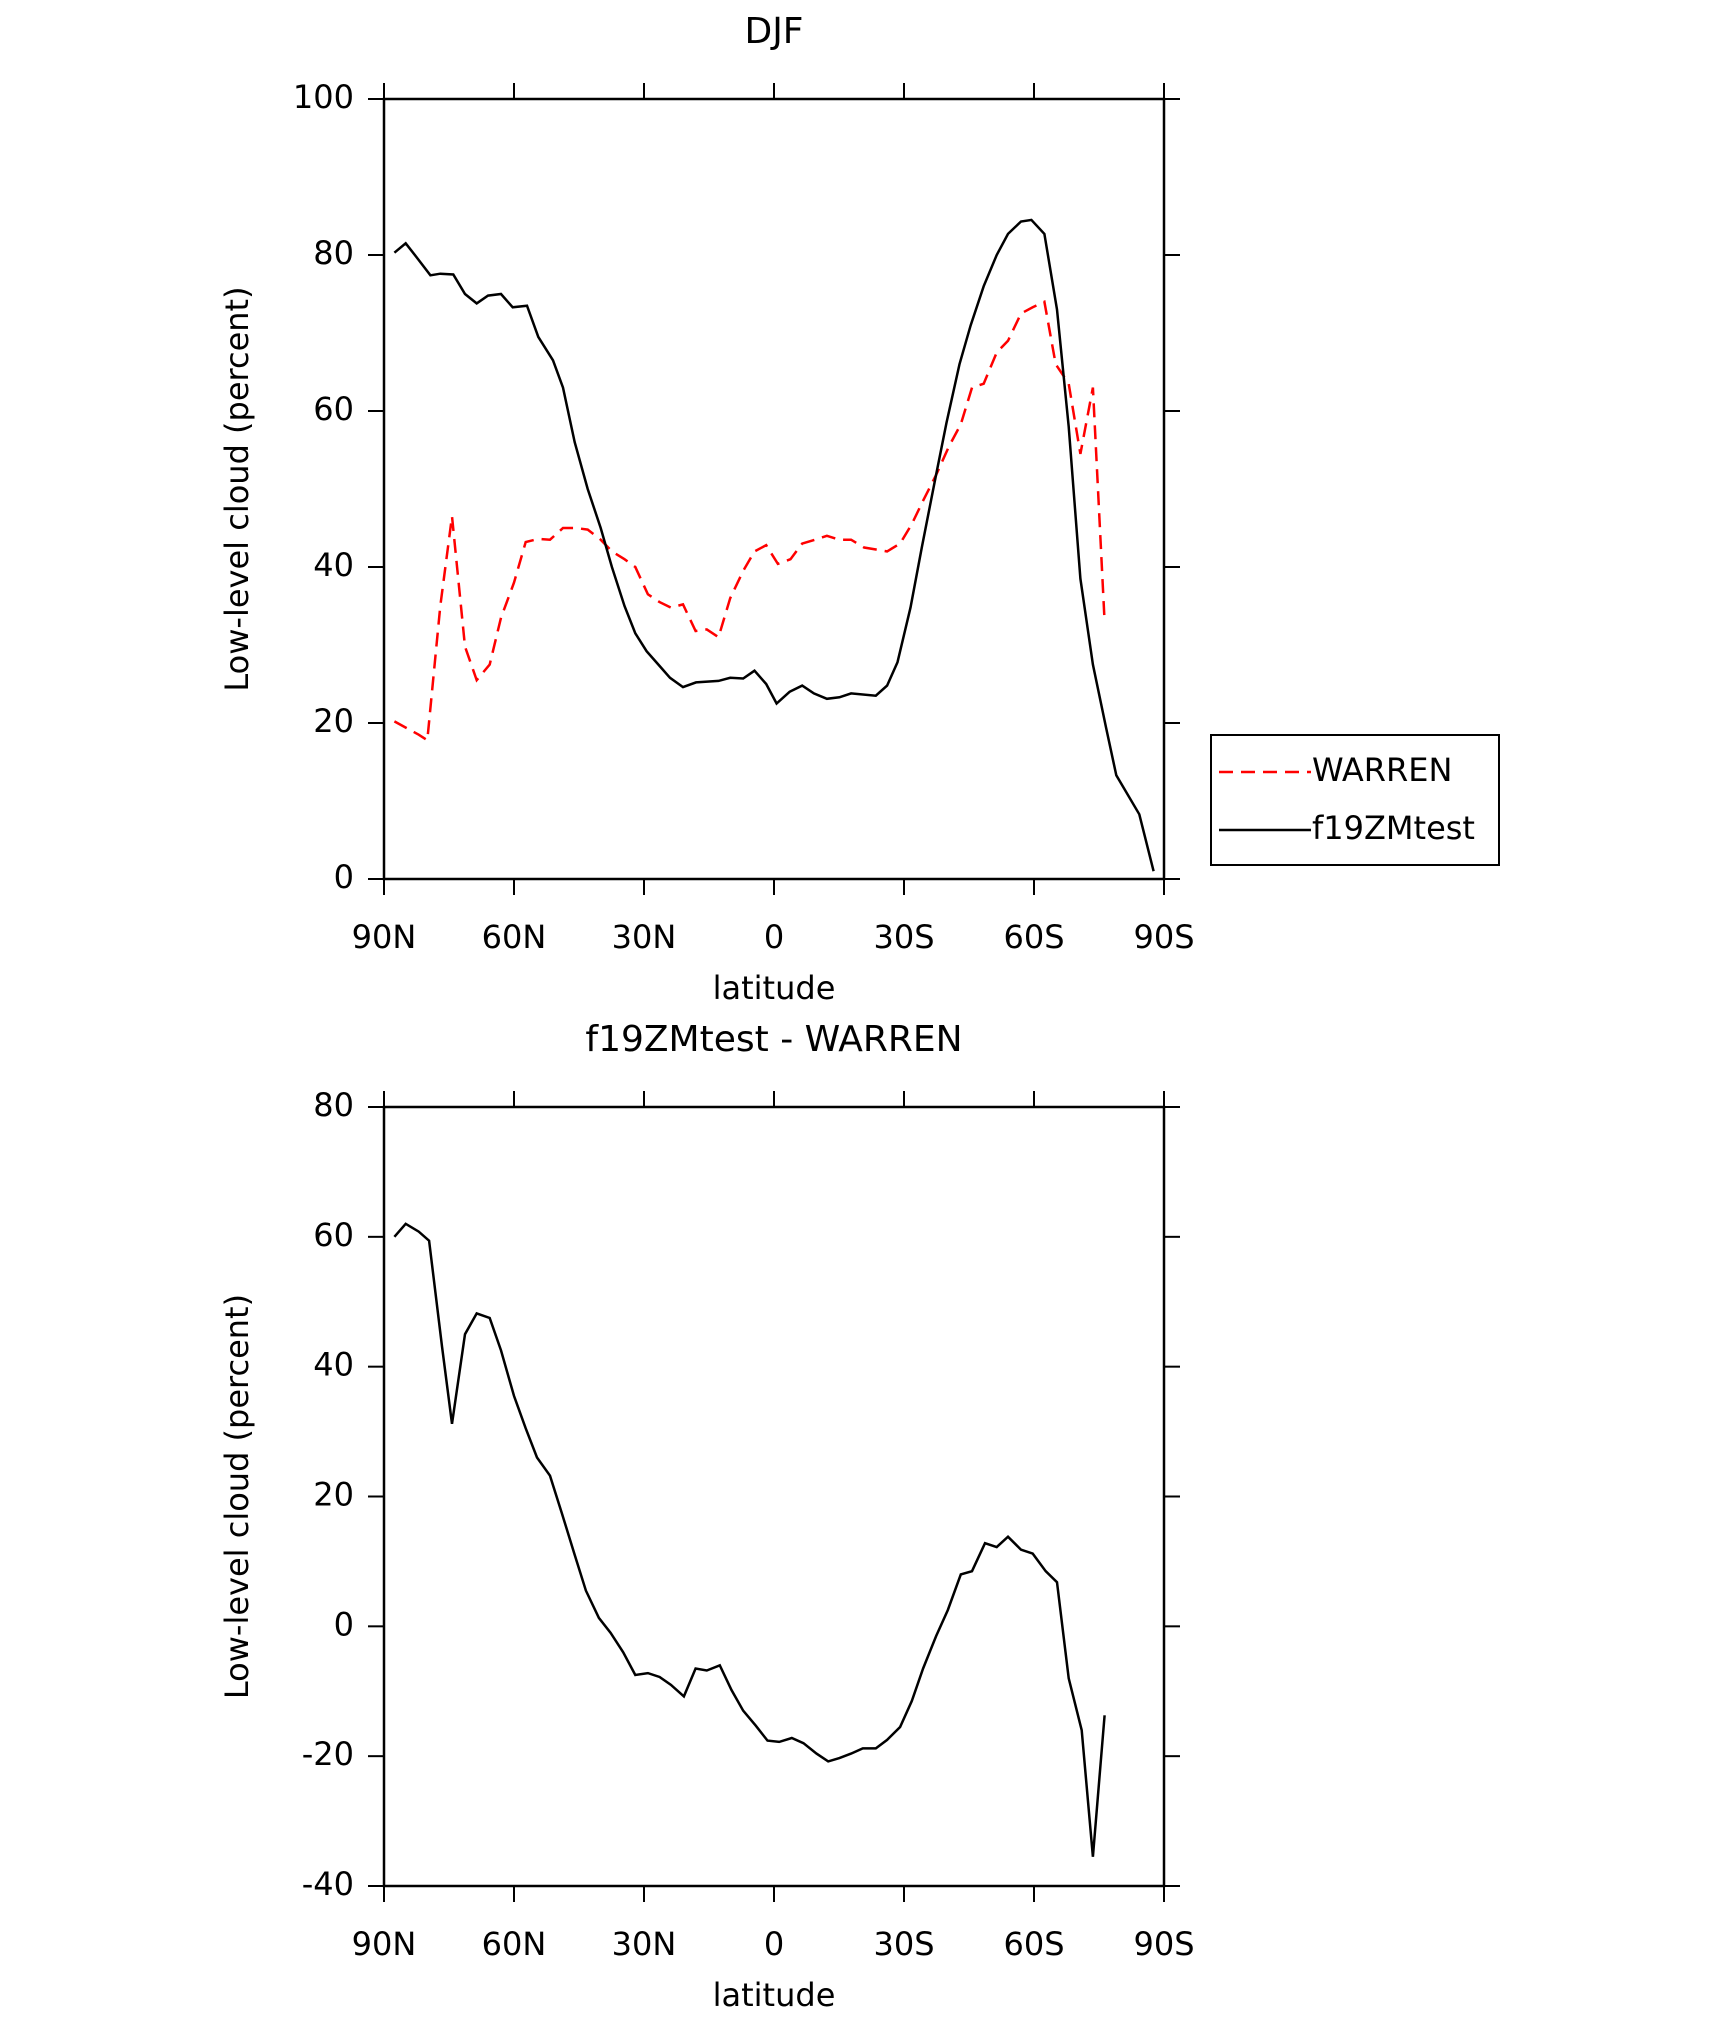 This screenshot has width=1710, height=2021. I want to click on legend-box, so click(1355, 800).